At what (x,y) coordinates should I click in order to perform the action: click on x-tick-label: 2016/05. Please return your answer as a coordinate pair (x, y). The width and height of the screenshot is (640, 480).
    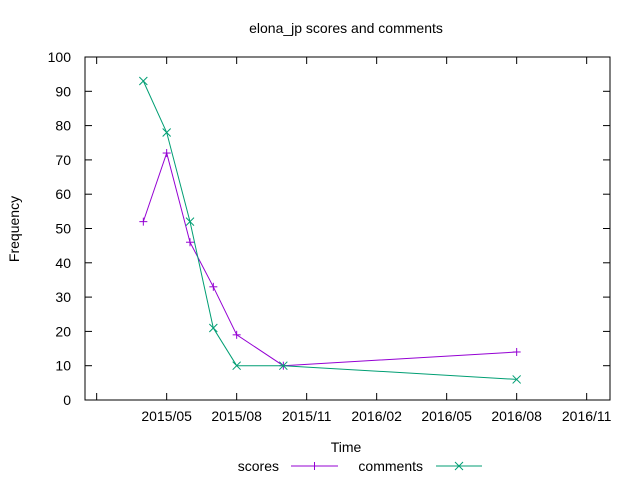
    Looking at the image, I should click on (446, 416).